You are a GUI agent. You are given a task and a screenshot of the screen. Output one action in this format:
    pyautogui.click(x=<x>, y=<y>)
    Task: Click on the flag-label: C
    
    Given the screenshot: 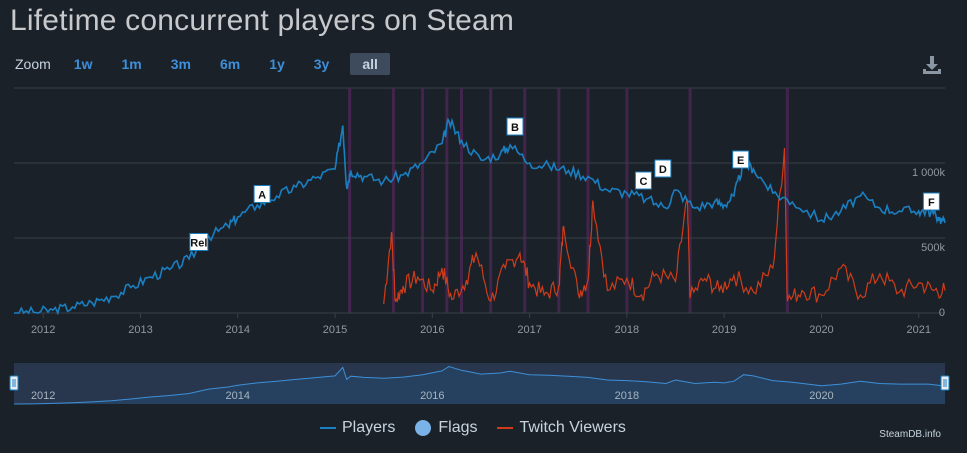 What is the action you would take?
    pyautogui.click(x=643, y=182)
    